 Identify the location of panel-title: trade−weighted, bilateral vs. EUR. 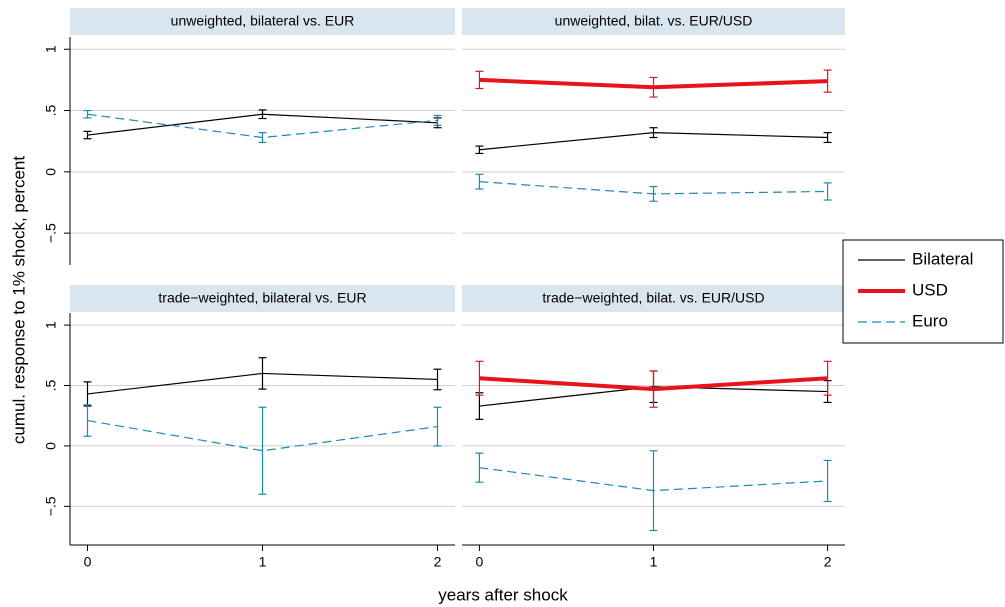
(262, 298).